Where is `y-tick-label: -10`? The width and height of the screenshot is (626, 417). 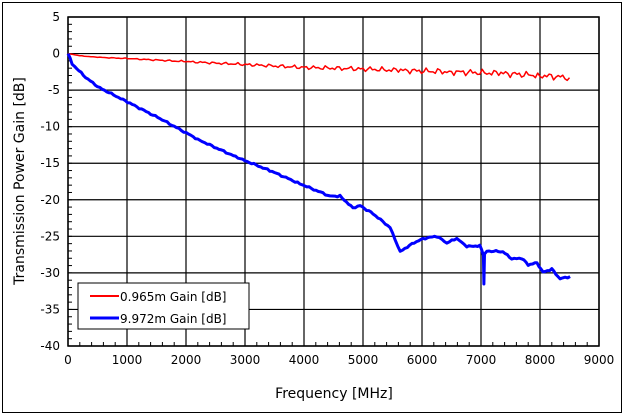
y-tick-label: -10 is located at coordinates (50, 127).